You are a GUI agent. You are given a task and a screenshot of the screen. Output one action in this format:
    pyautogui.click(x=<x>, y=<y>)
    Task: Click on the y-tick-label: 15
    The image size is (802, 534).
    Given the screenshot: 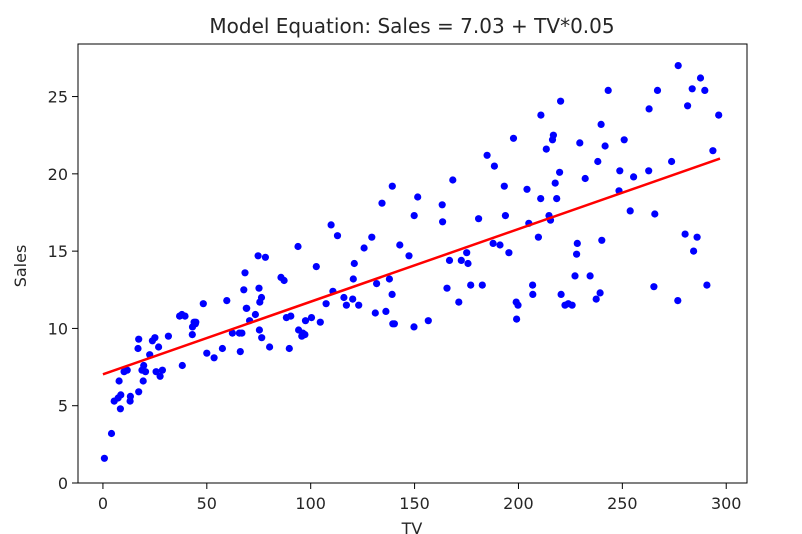 What is the action you would take?
    pyautogui.click(x=58, y=251)
    